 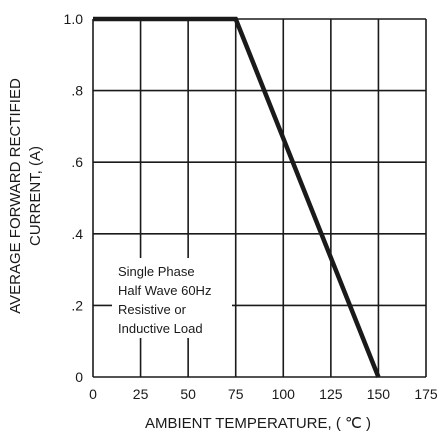 What do you see at coordinates (426, 394) in the screenshot?
I see `x-tick-label-7: 175` at bounding box center [426, 394].